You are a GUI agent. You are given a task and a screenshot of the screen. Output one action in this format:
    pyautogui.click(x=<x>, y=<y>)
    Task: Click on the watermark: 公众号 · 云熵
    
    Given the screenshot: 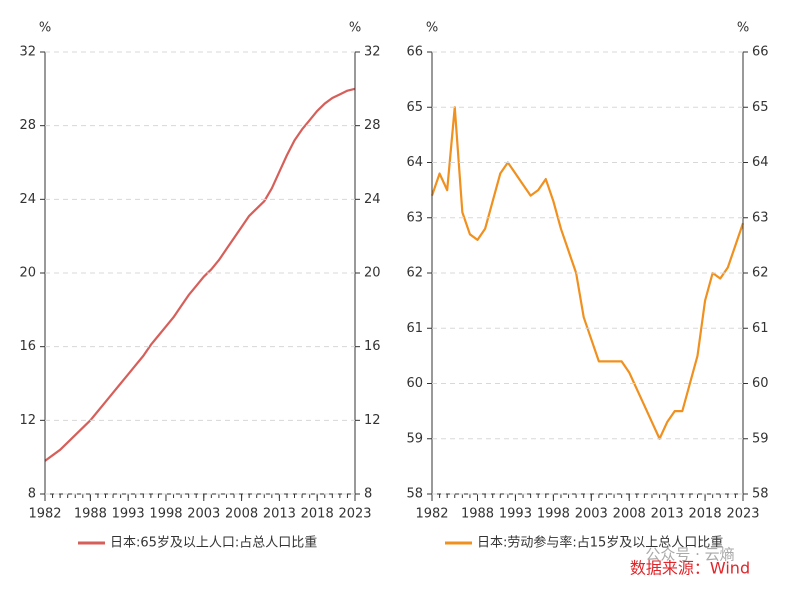 What is the action you would take?
    pyautogui.click(x=689, y=555)
    